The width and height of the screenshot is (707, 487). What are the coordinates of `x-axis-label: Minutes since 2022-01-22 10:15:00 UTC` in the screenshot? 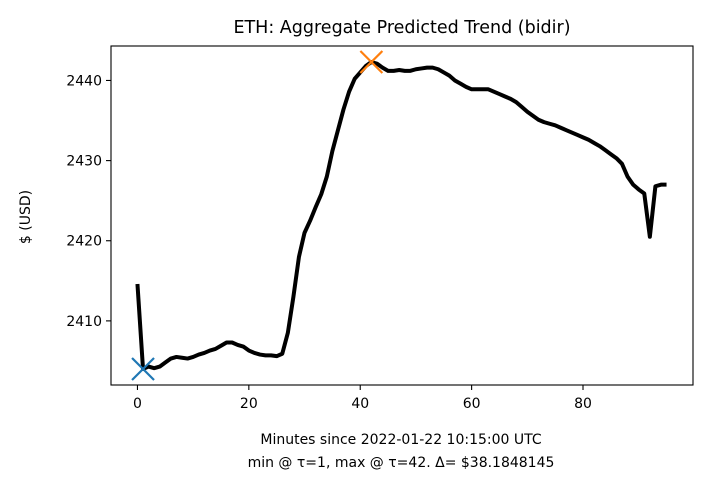 It's located at (400, 440).